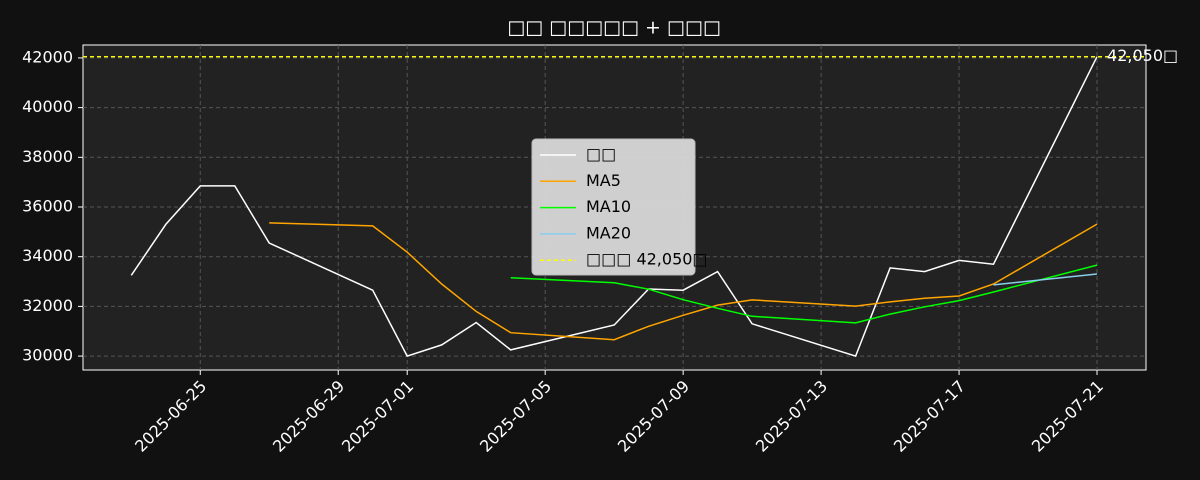 Image resolution: width=1200 pixels, height=480 pixels. I want to click on legend: □□ MA5 MA10 MA20 □□□ 42,050□, so click(619, 207).